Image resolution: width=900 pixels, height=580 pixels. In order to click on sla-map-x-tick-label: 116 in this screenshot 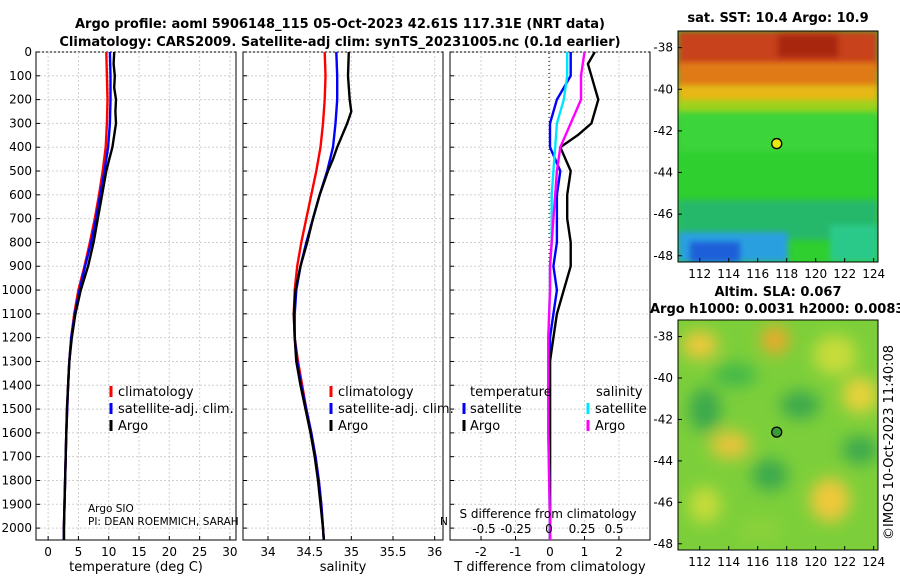, I will do `click(757, 562)`.